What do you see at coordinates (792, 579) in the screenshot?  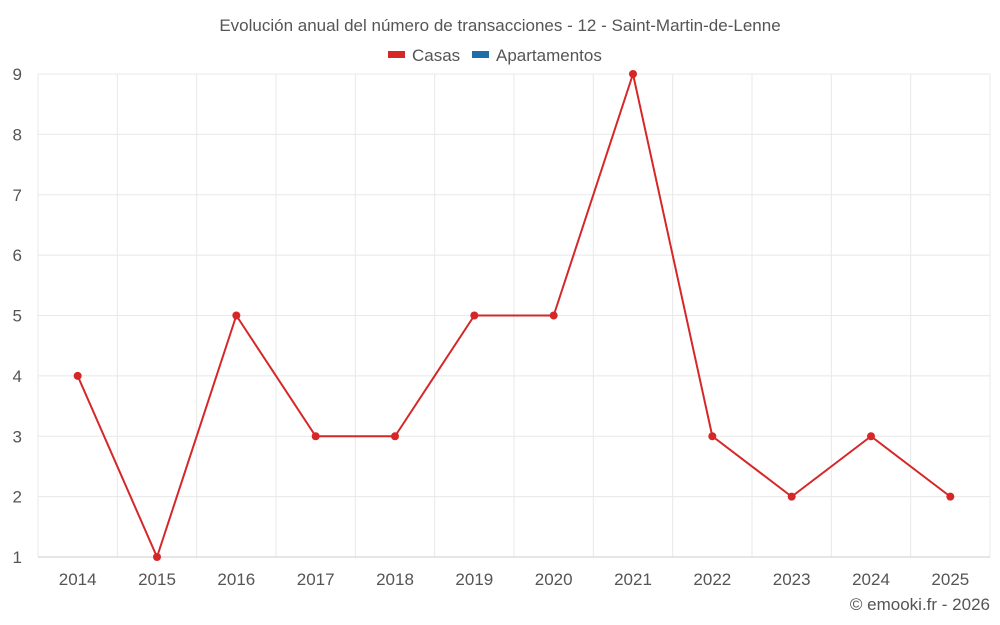 I see `x-tick-label: 2023` at bounding box center [792, 579].